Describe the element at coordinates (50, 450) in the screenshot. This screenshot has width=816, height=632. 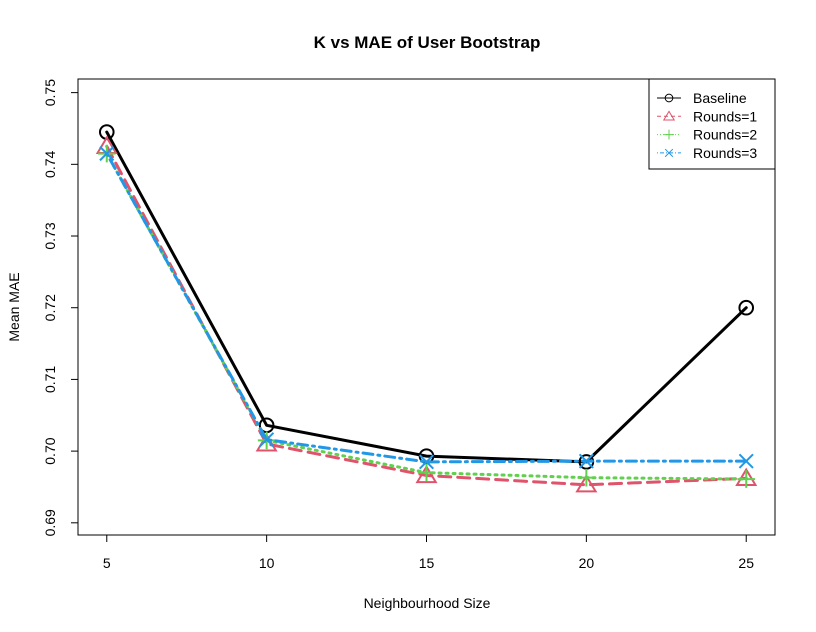
I see `y-tick-label: 0.70` at that location.